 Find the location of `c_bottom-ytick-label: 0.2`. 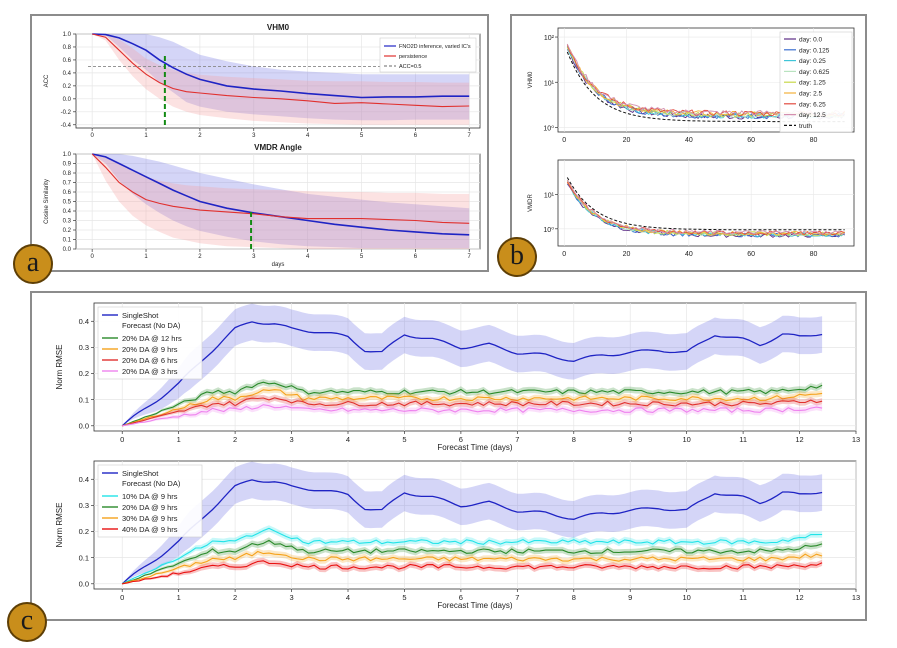

c_bottom-ytick-label: 0.2 is located at coordinates (84, 531).